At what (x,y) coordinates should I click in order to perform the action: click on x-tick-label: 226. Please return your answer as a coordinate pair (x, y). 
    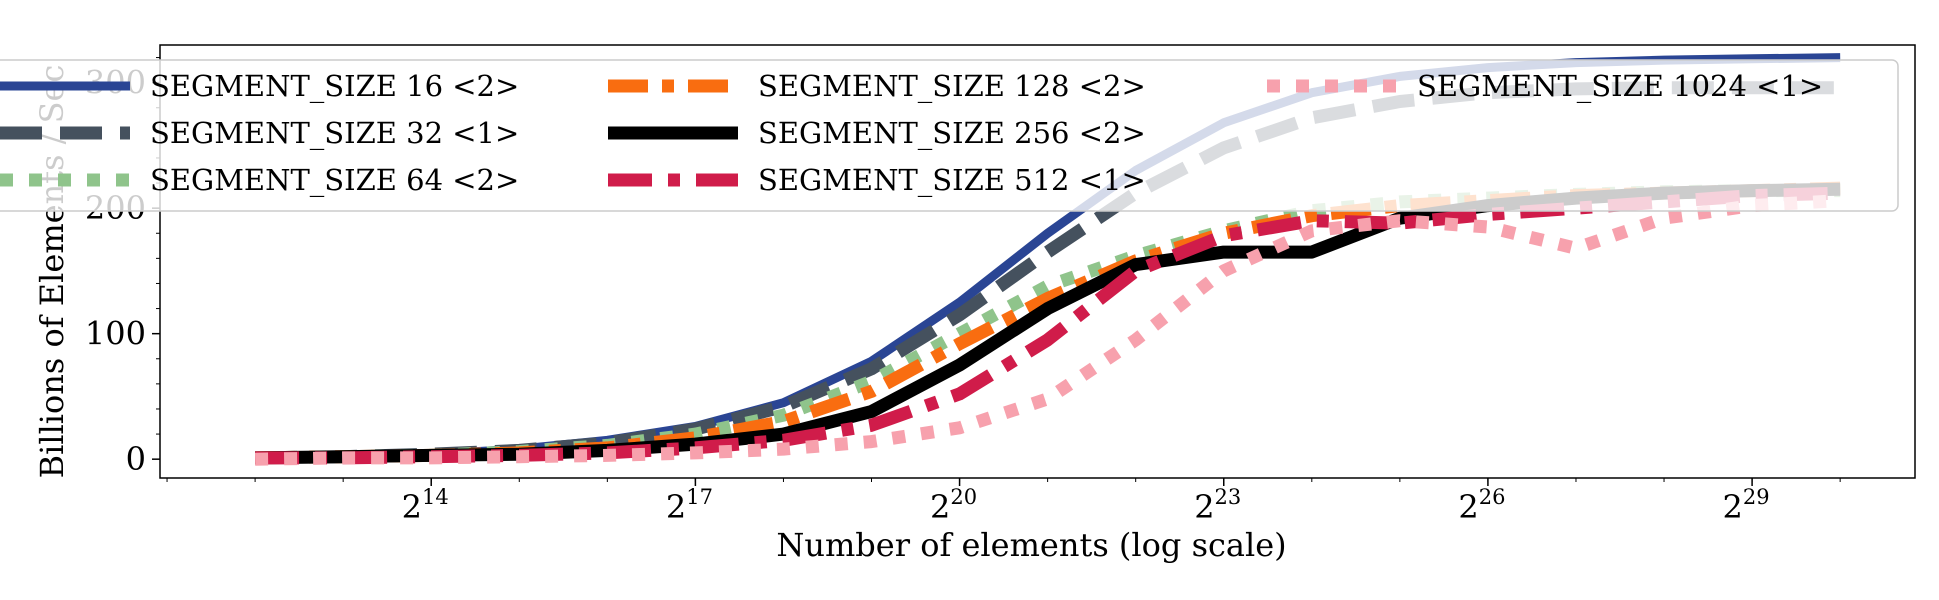
    Looking at the image, I should click on (1481, 505).